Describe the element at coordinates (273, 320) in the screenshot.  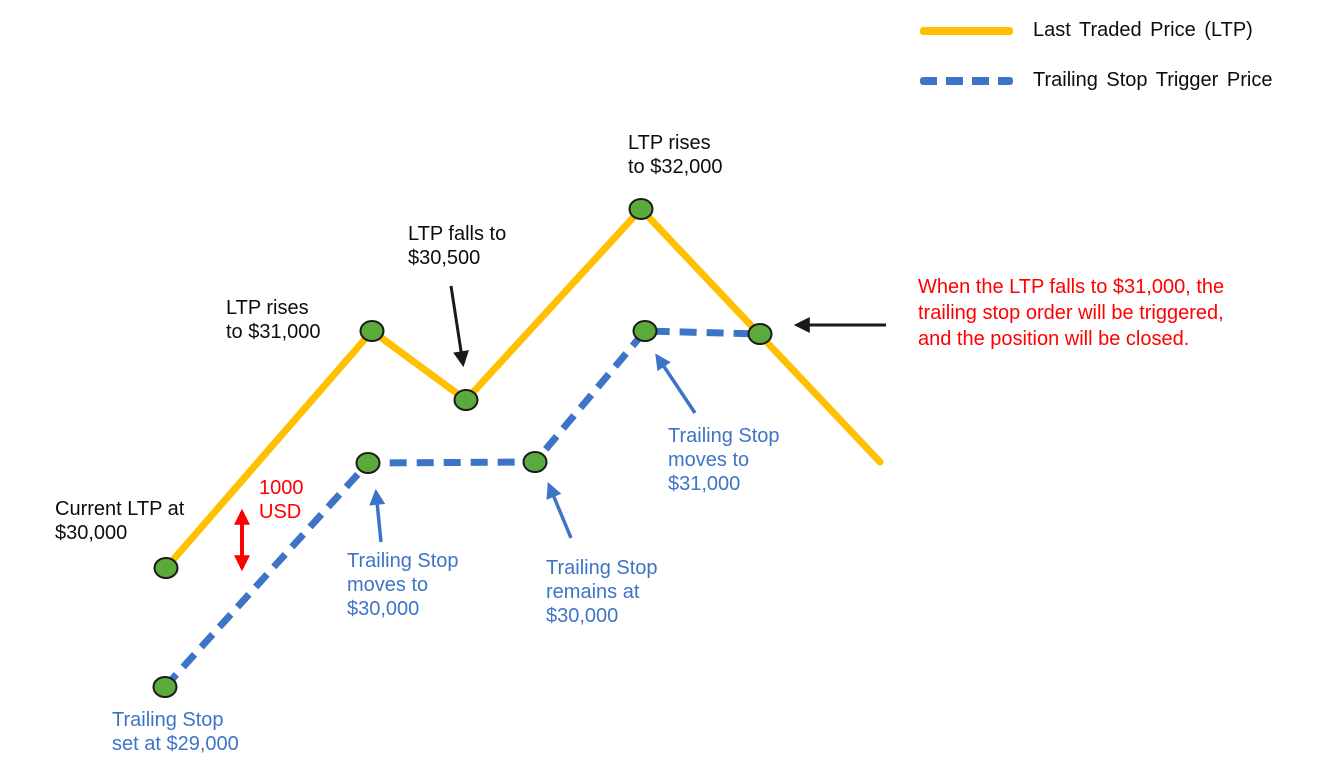
I see `label-ltp-rises-31000: LTP rises to $31,000` at that location.